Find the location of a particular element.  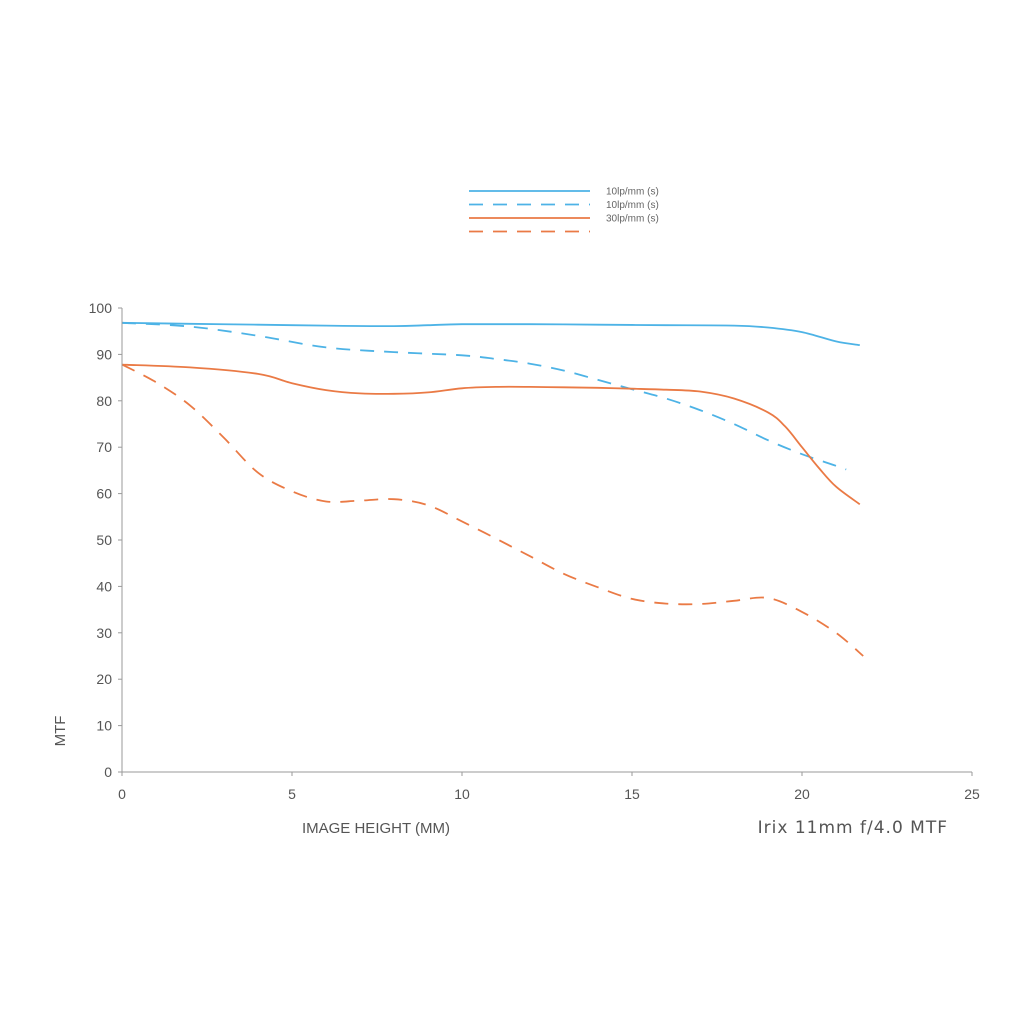

series-10lp-dashed-line is located at coordinates (484, 396).